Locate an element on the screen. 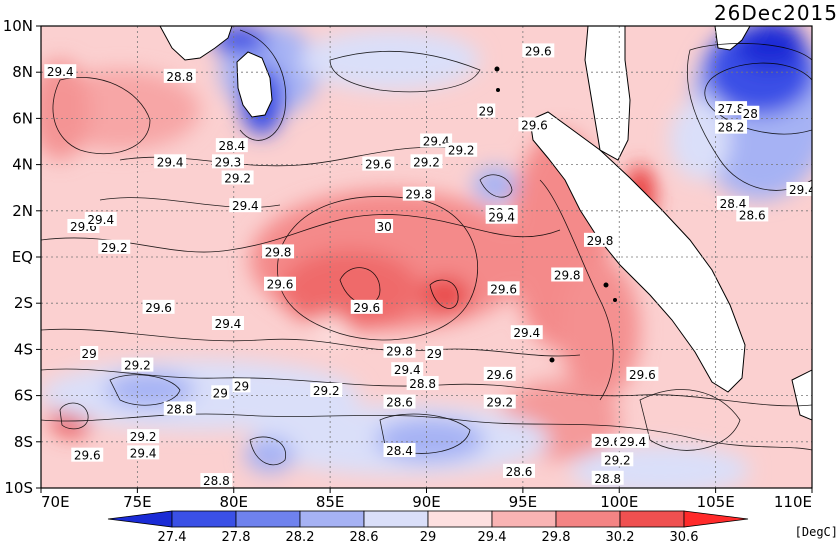  contour-label: 28.8 is located at coordinates (216, 480).